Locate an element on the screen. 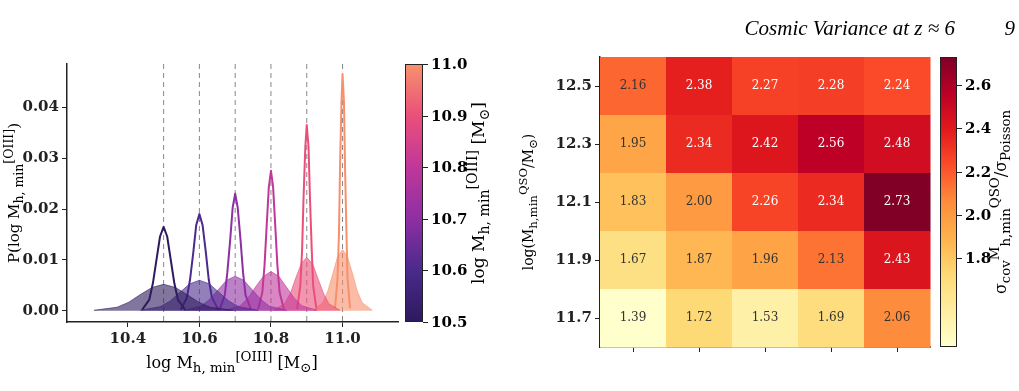 Image resolution: width=1019 pixels, height=391 pixels. data-label: 1.67 is located at coordinates (633, 259).